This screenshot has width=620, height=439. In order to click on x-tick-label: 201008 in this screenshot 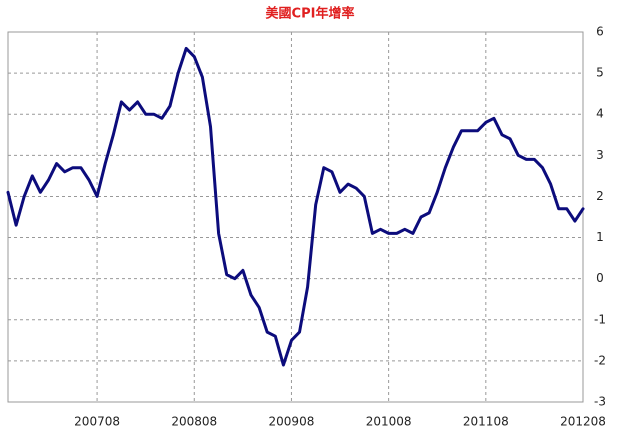, I will do `click(389, 422)`.